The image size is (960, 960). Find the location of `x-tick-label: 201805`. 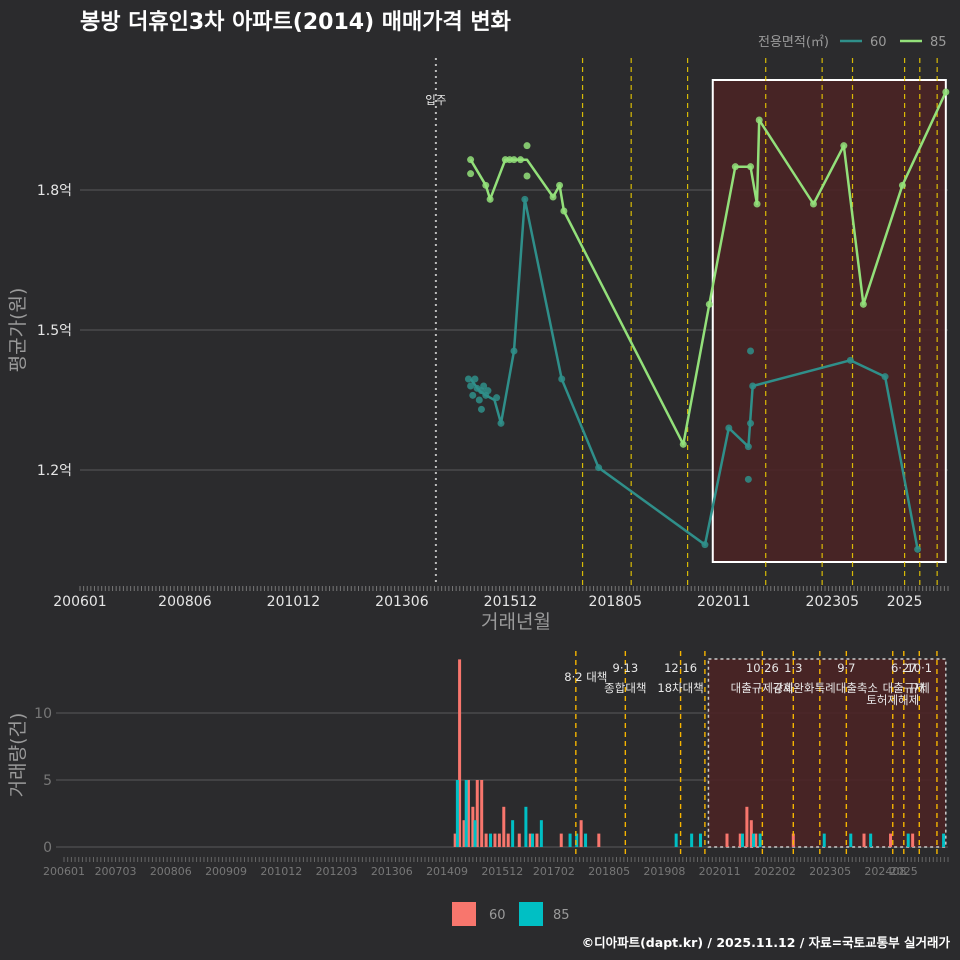

x-tick-label: 201805 is located at coordinates (615, 602).